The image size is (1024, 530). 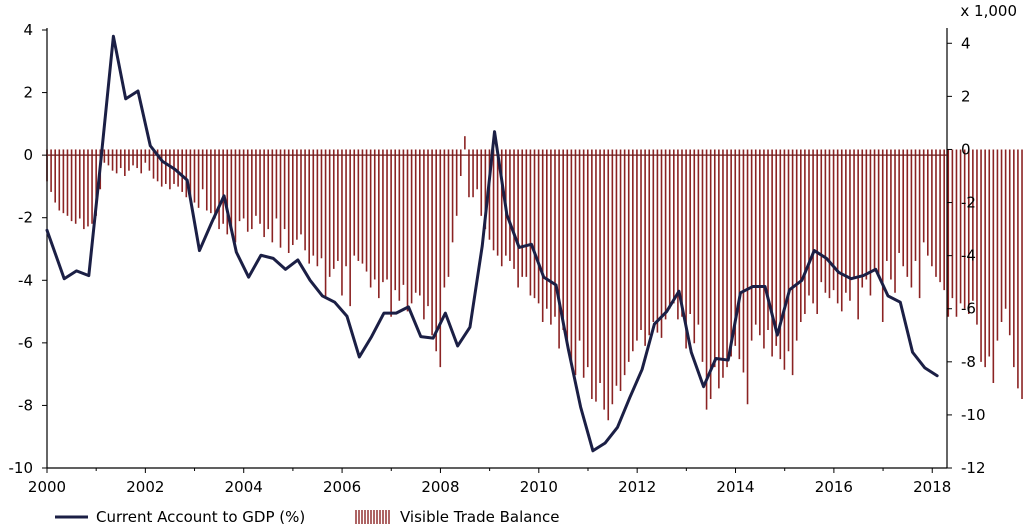 What do you see at coordinates (47, 487) in the screenshot?
I see `x-axis-tick-label: 2000` at bounding box center [47, 487].